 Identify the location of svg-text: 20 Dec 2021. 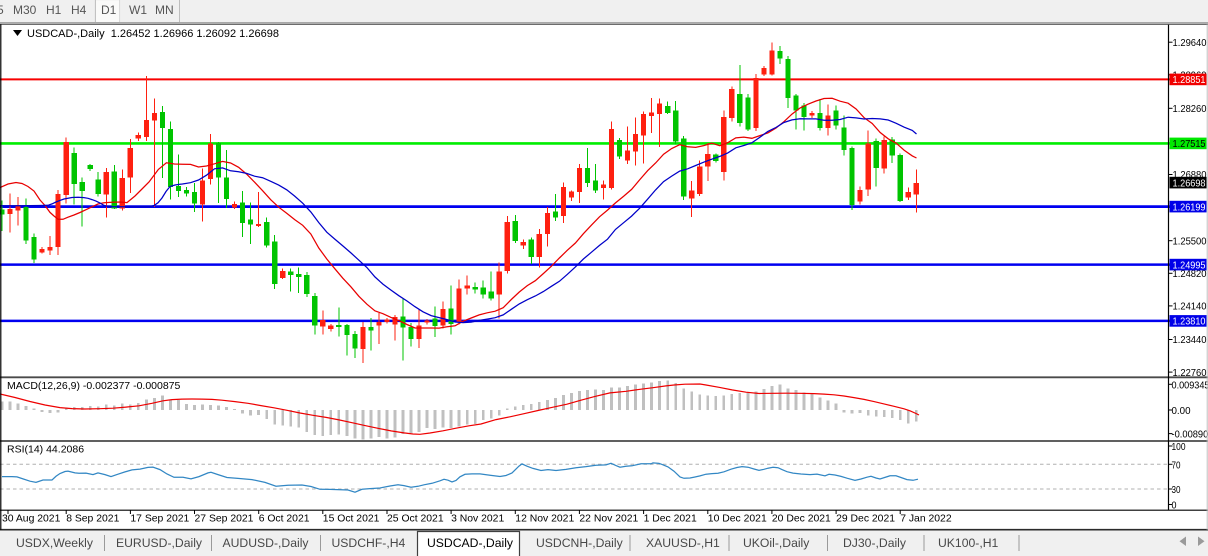
(801, 519).